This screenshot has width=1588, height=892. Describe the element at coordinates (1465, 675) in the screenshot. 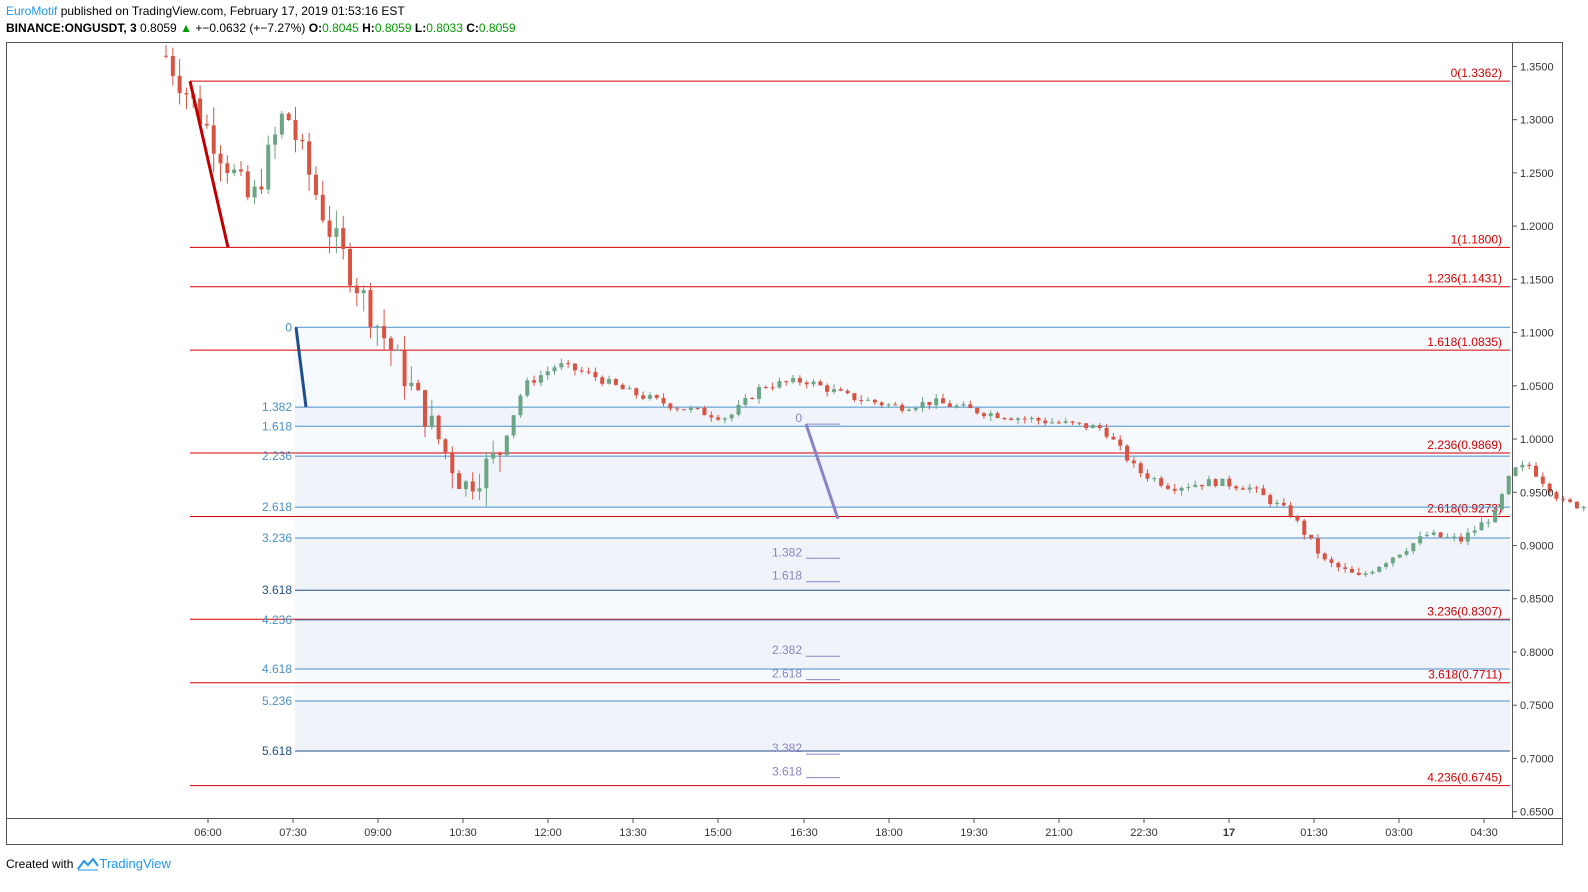

I see `fib-red-level-label: 3.618(0.7711)` at that location.